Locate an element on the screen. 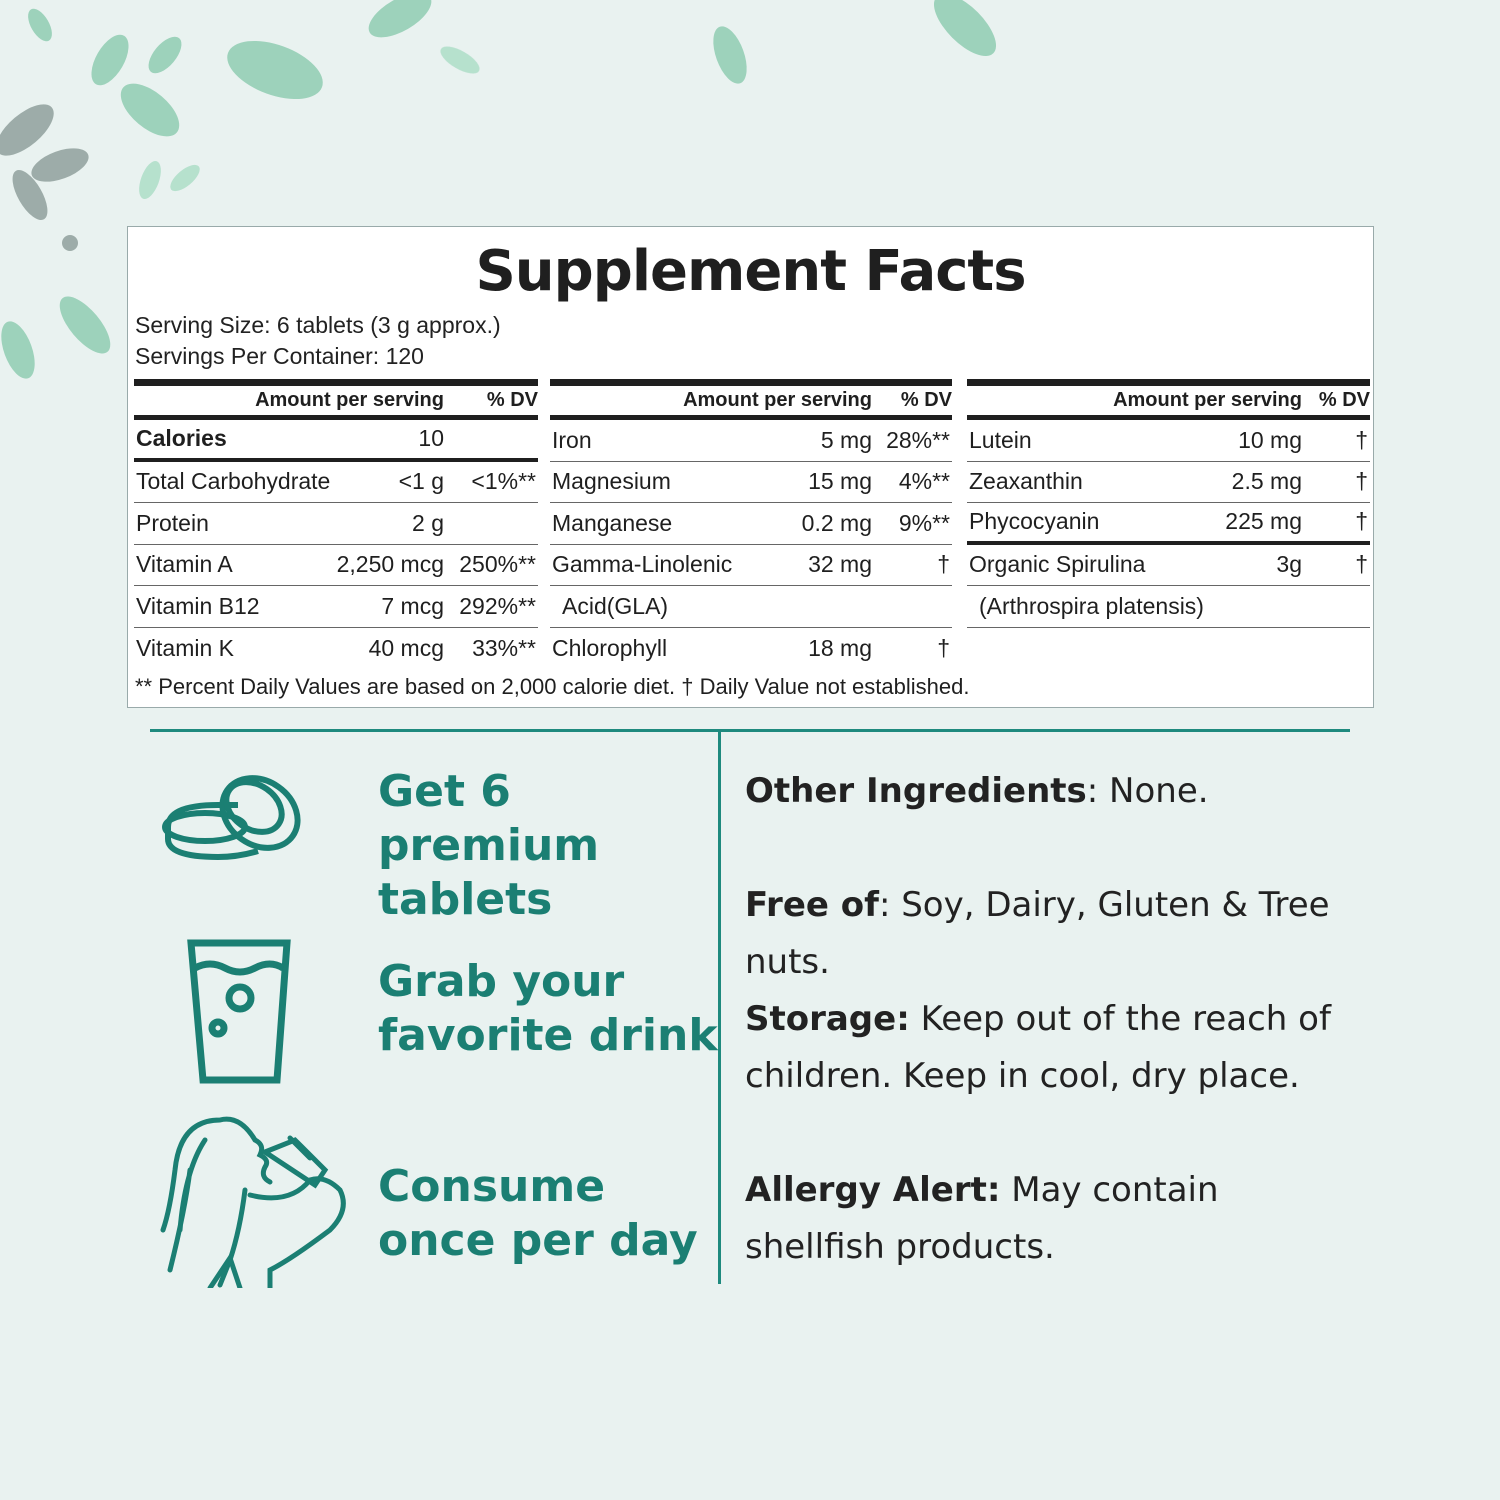 Image resolution: width=1500 pixels, height=1500 pixels. nutrient-name: Organic Spirulina is located at coordinates (1057, 564).